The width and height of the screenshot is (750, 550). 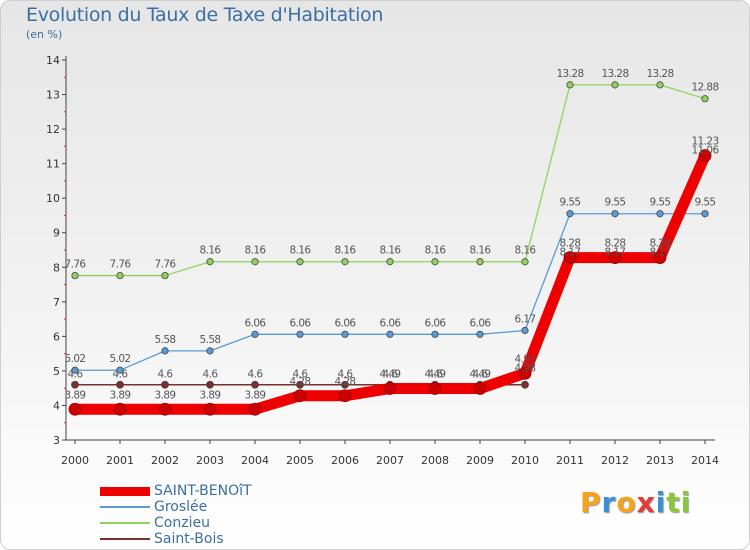 I want to click on y-tick-label: 3, so click(x=56, y=440).